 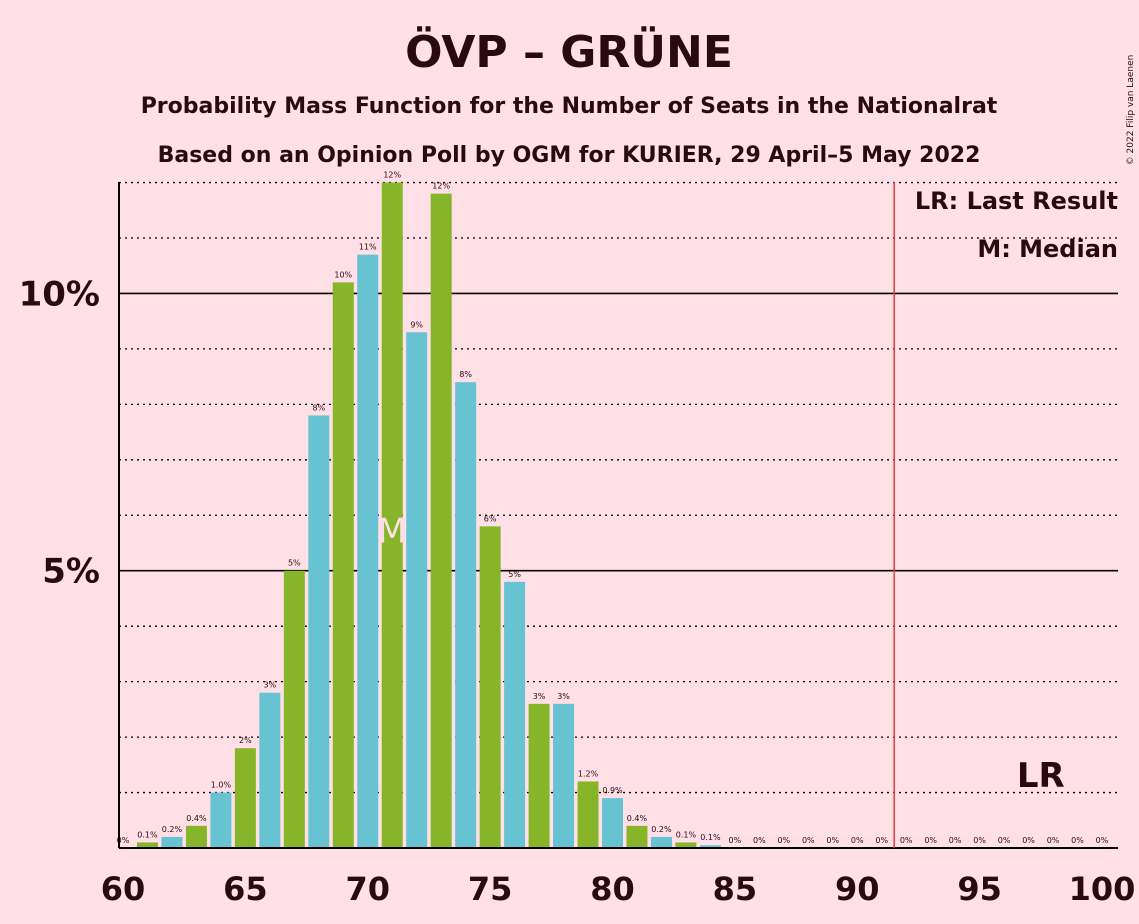 I want to click on bar-label: 2%, so click(x=245, y=740).